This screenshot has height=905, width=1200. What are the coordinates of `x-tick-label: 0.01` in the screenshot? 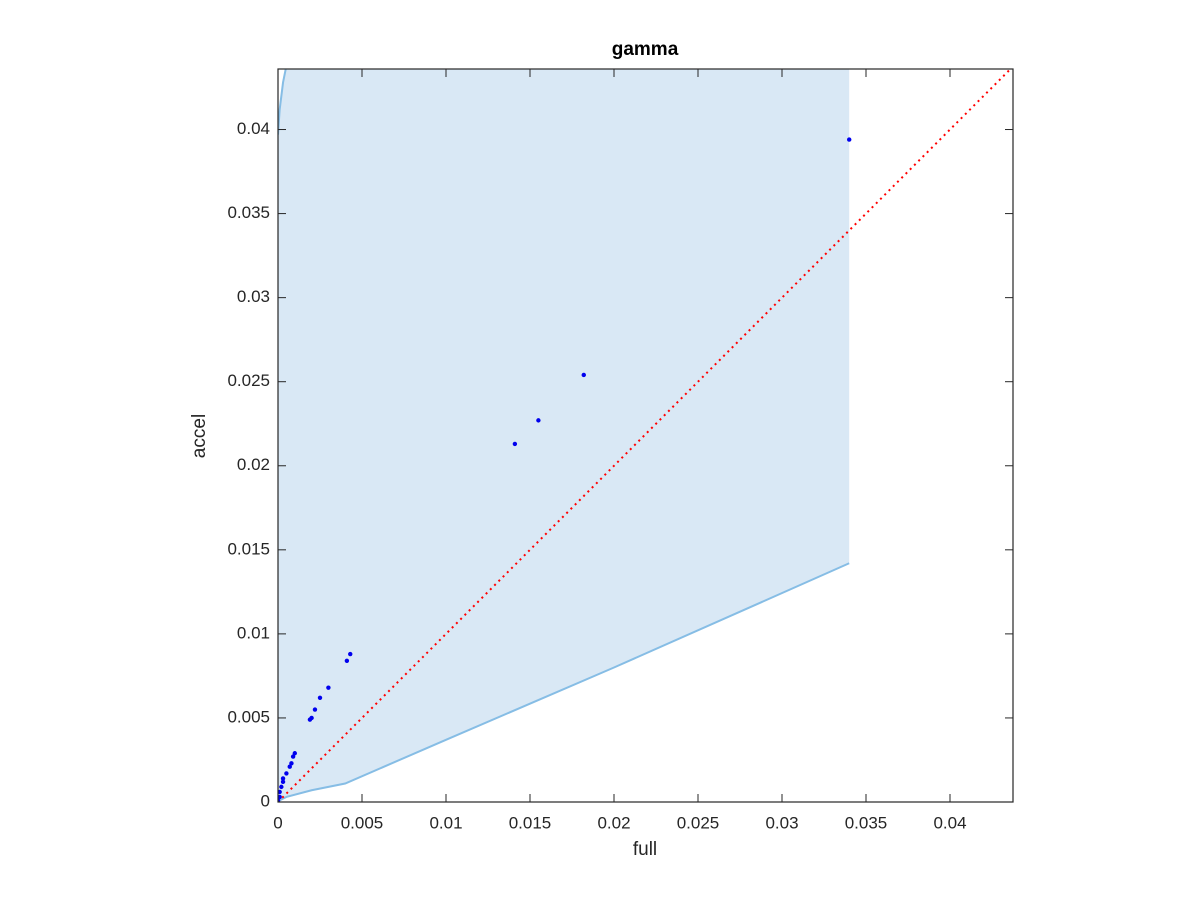 It's located at (445, 822).